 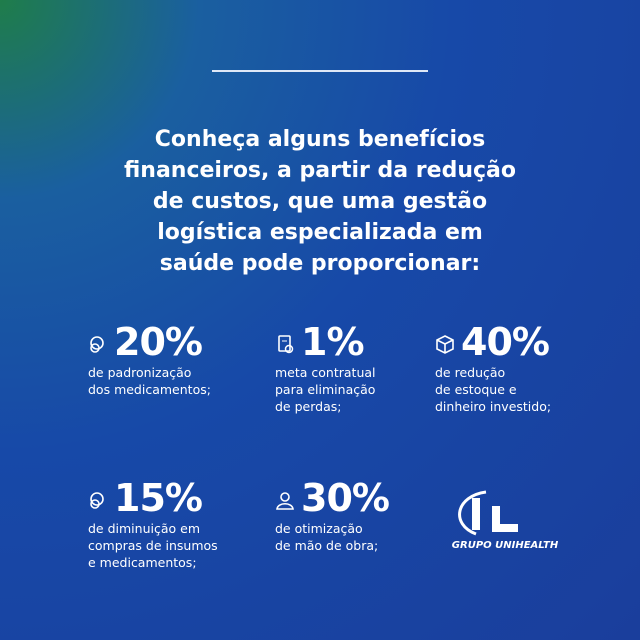 I want to click on description-line: para eliminação, so click(x=325, y=389).